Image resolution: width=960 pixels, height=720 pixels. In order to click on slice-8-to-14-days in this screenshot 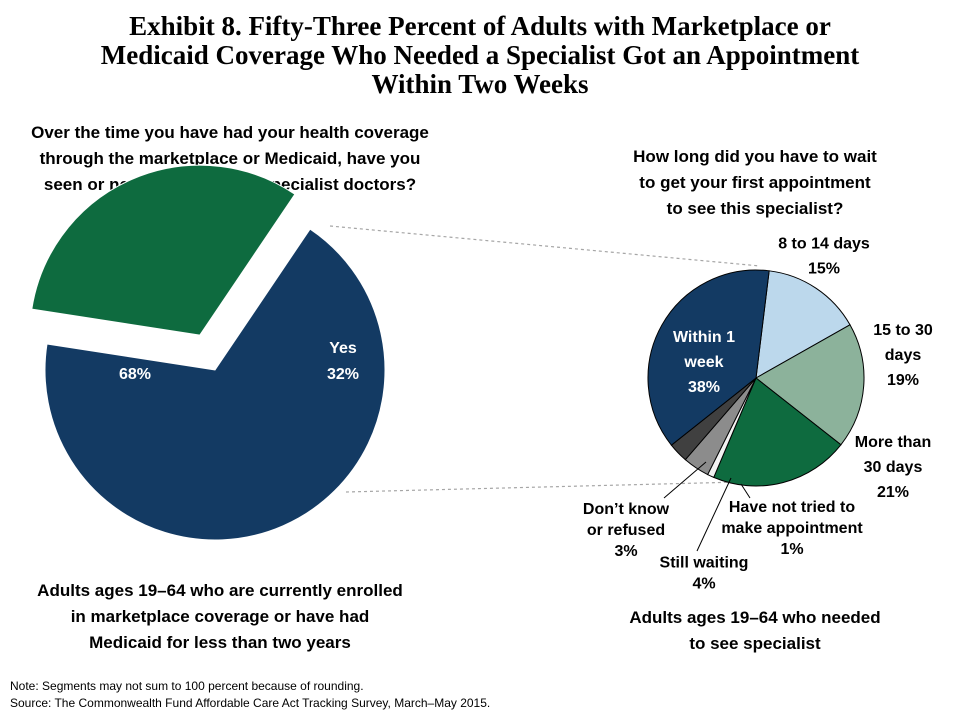, I will do `click(803, 324)`.